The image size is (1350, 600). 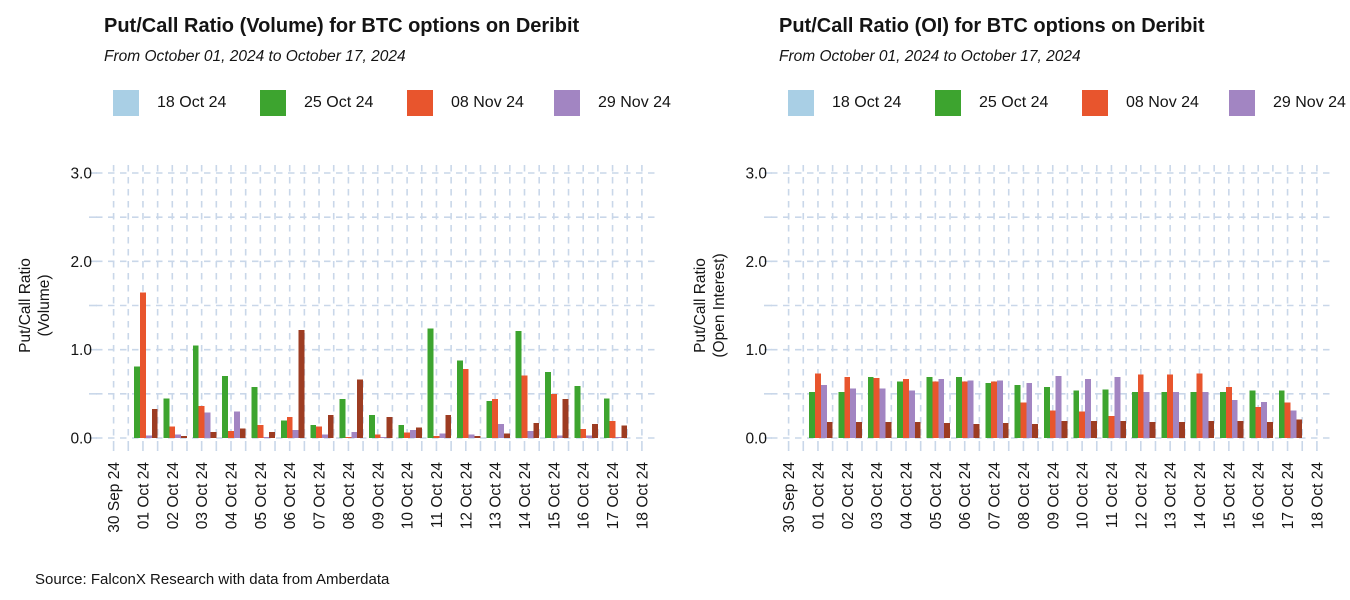 I want to click on y-tick-label: 2.0, so click(x=756, y=262).